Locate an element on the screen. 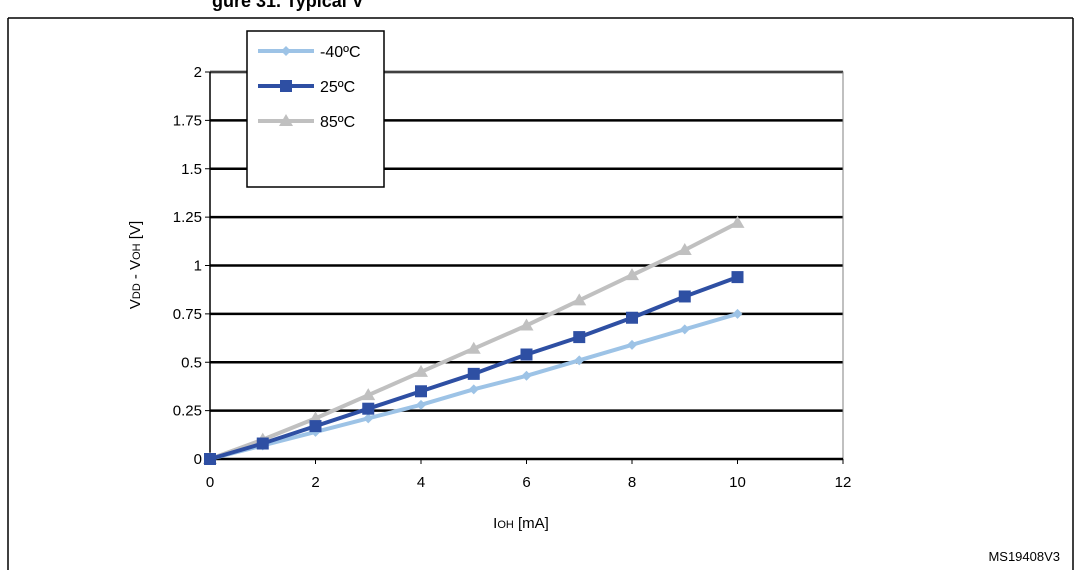 The height and width of the screenshot is (570, 1082). y-axis-label: VDD - VOH [V] is located at coordinates (135, 265).